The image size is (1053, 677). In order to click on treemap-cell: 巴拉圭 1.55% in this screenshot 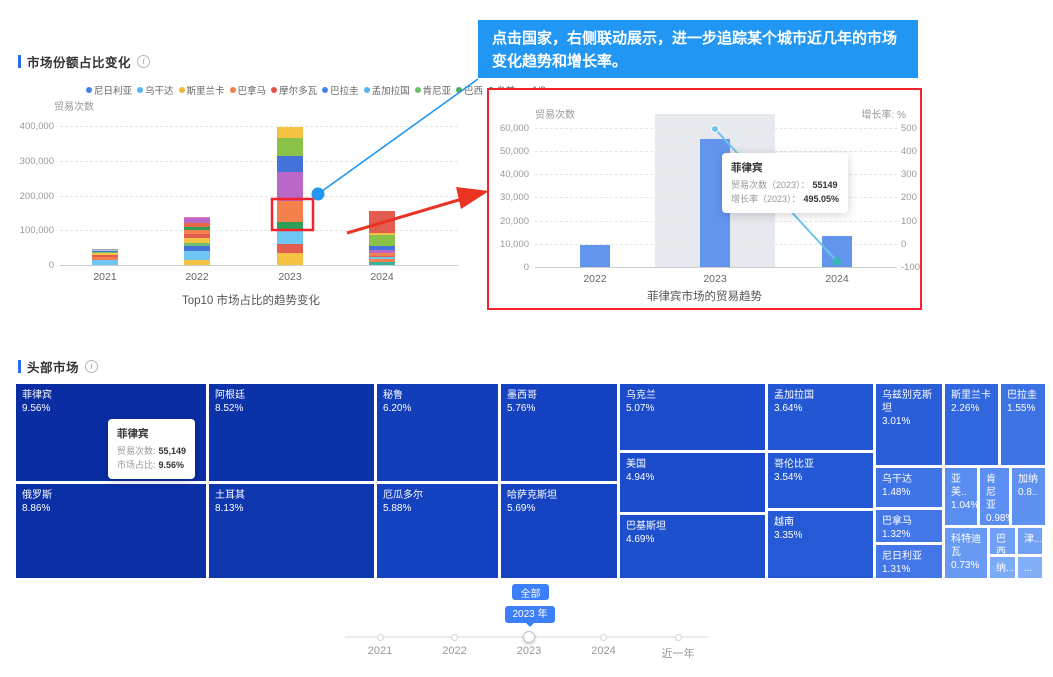, I will do `click(1023, 424)`.